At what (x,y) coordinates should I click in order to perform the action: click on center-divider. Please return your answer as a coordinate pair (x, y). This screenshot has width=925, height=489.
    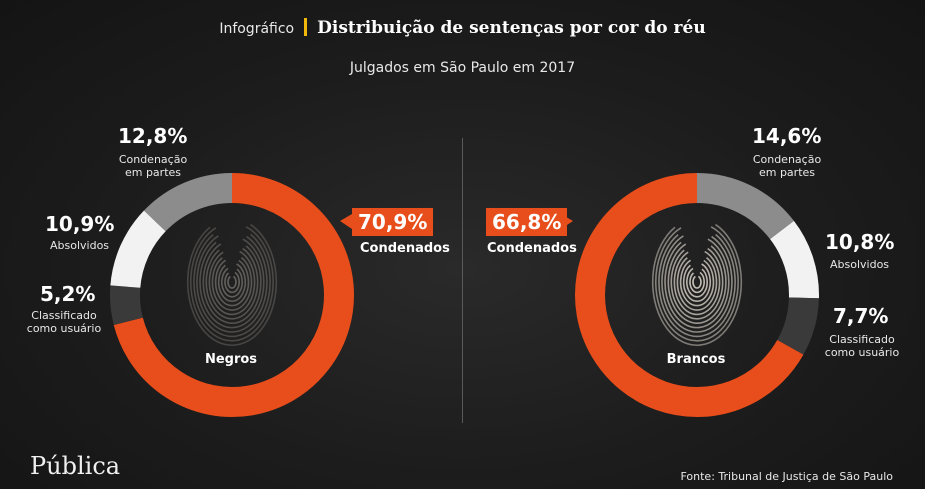
    Looking at the image, I should click on (462, 280).